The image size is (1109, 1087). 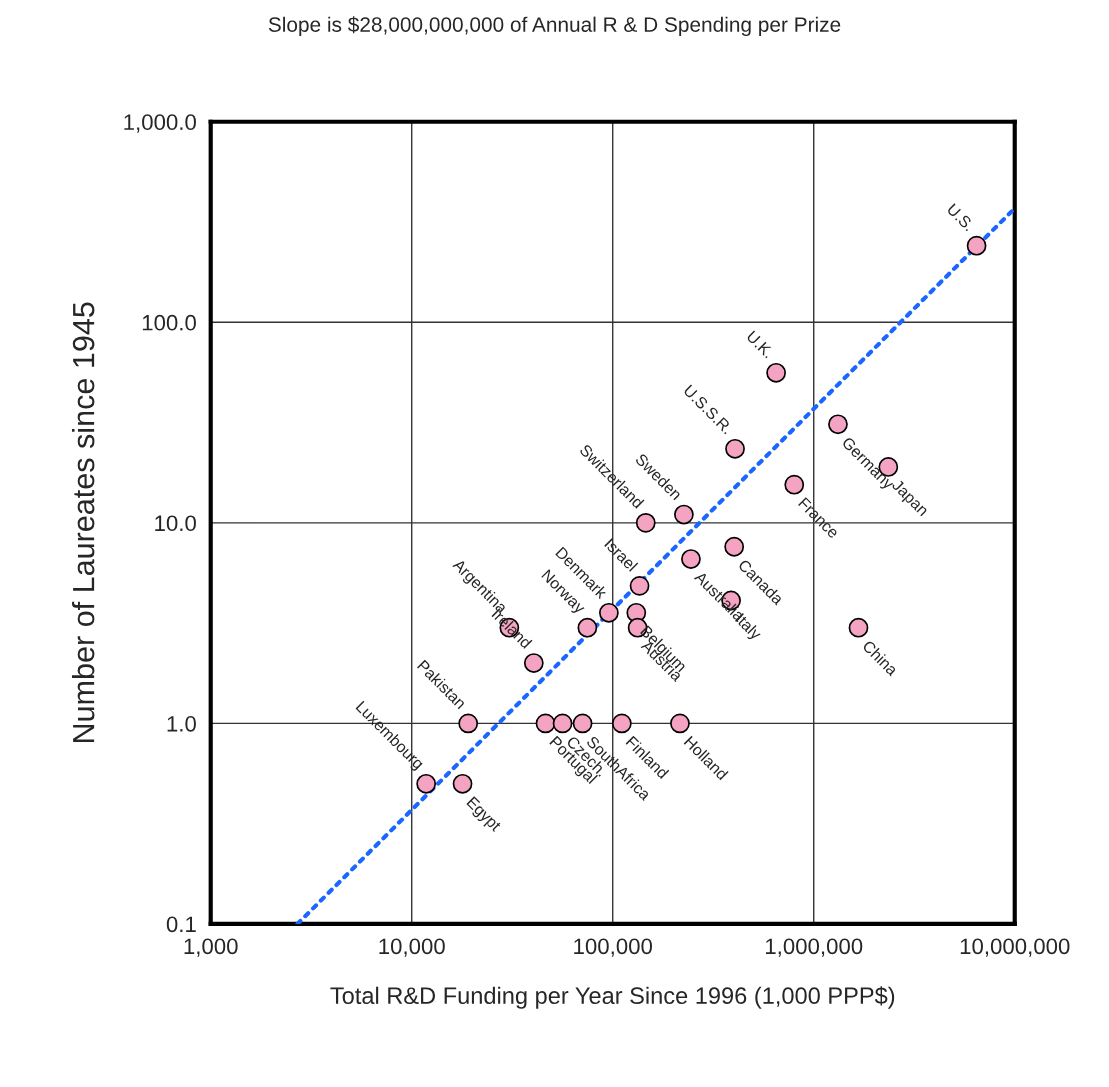 I want to click on x-tick-label: 1,000,000, so click(x=814, y=947).